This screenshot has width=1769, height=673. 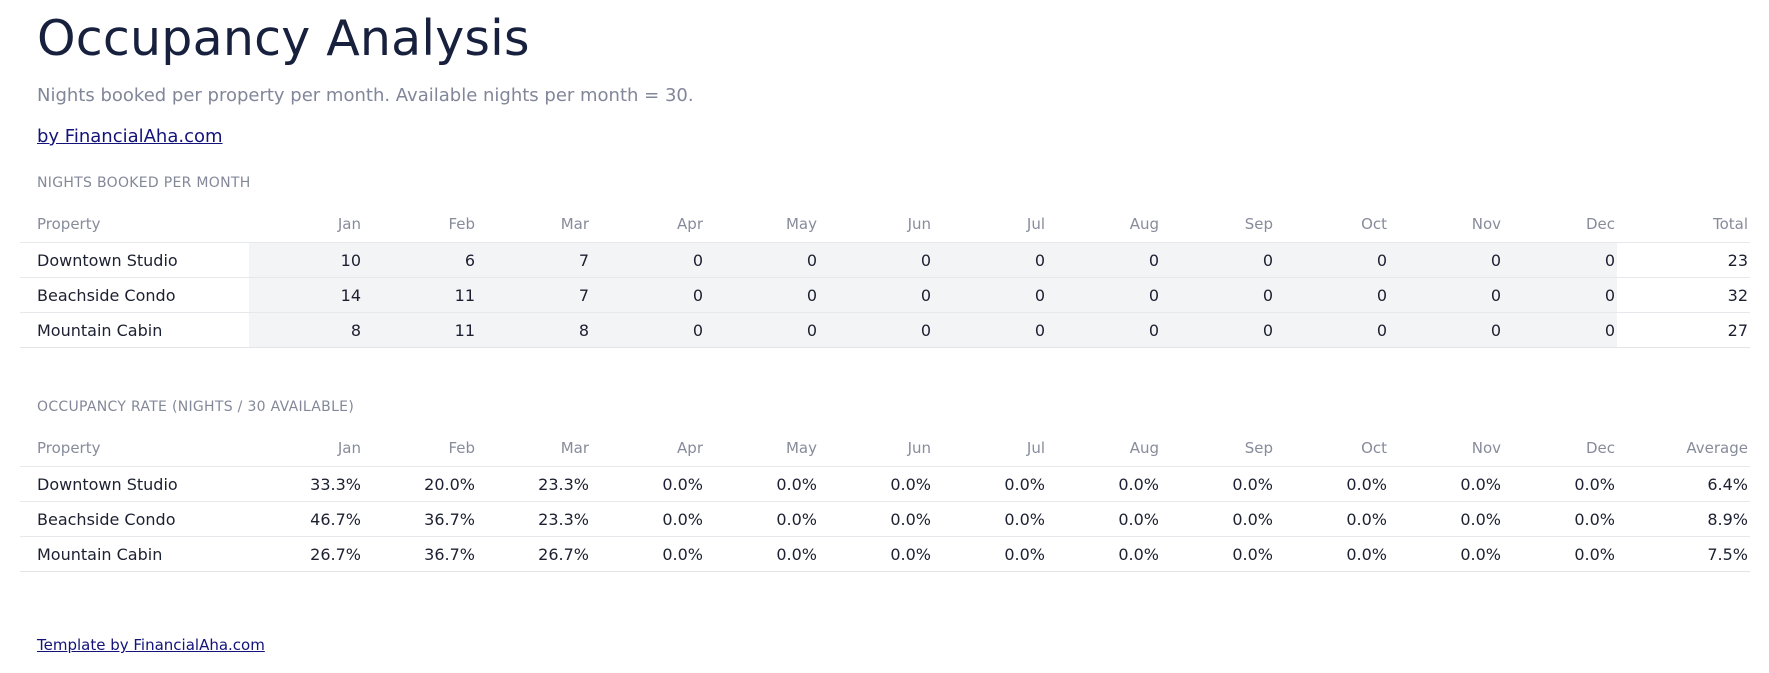 What do you see at coordinates (690, 224) in the screenshot?
I see `column-header-month: Apr` at bounding box center [690, 224].